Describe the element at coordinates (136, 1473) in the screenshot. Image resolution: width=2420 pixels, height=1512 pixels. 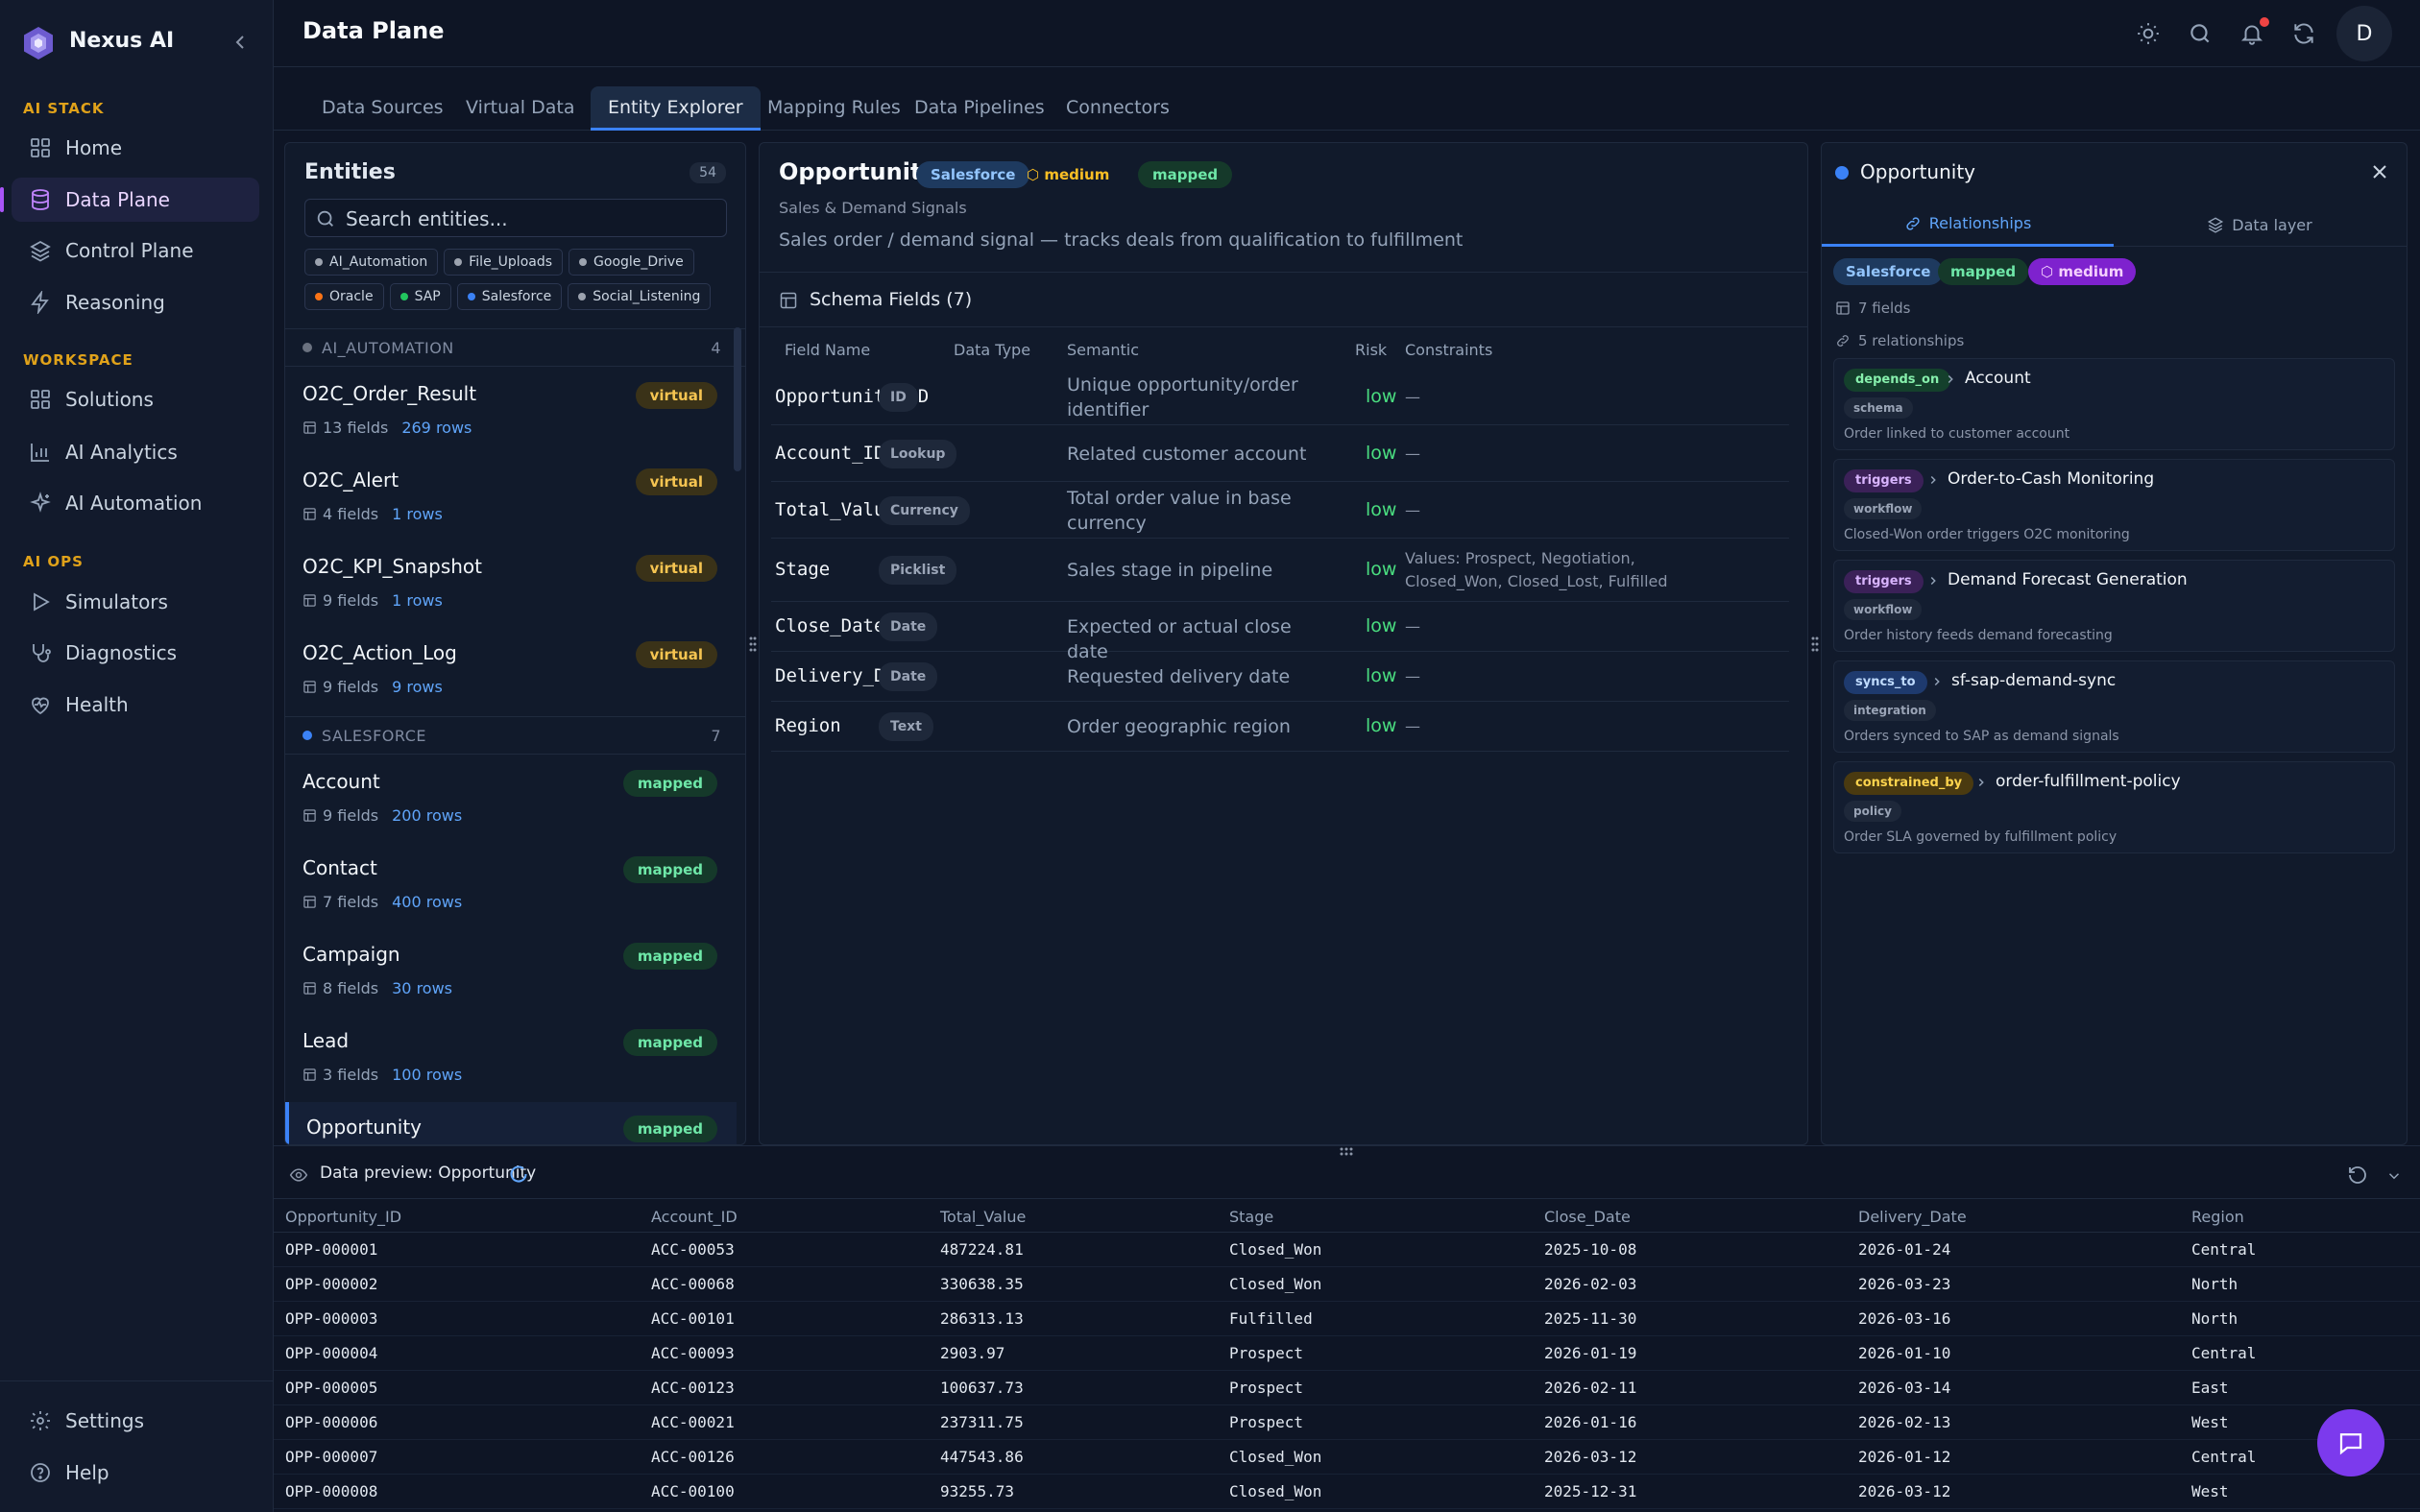
I see `nav-help: Help` at that location.